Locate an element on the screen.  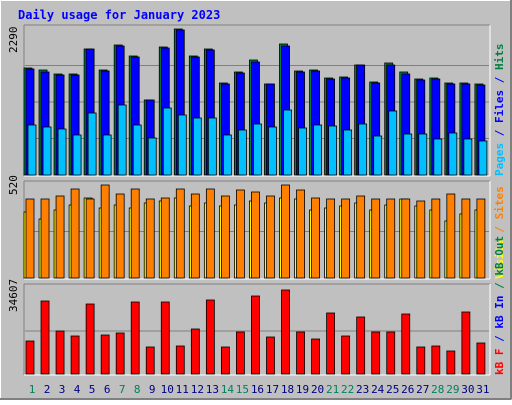
x-tick-label: 4 is located at coordinates (77, 389).